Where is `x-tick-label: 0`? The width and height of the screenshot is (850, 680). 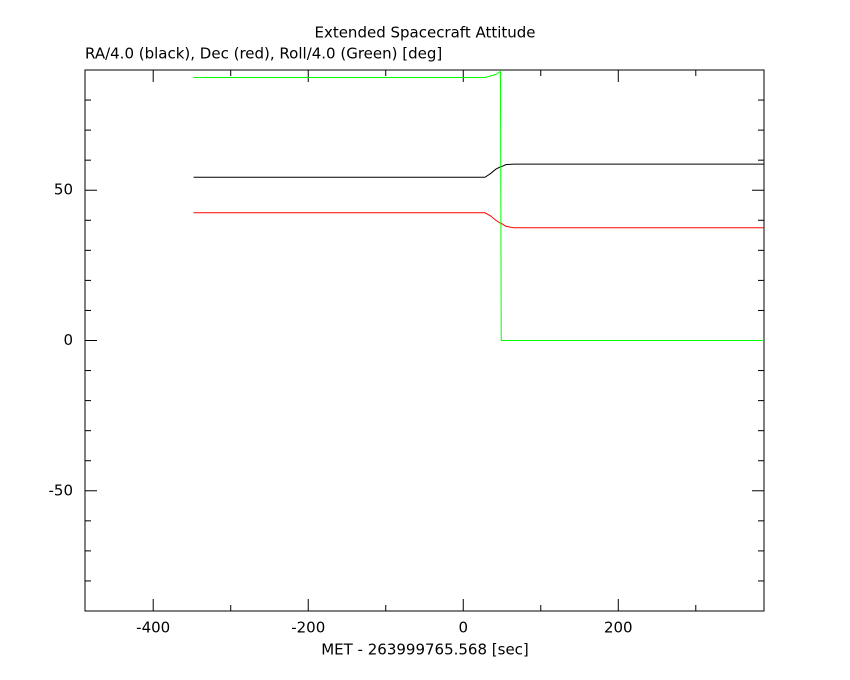 x-tick-label: 0 is located at coordinates (463, 628).